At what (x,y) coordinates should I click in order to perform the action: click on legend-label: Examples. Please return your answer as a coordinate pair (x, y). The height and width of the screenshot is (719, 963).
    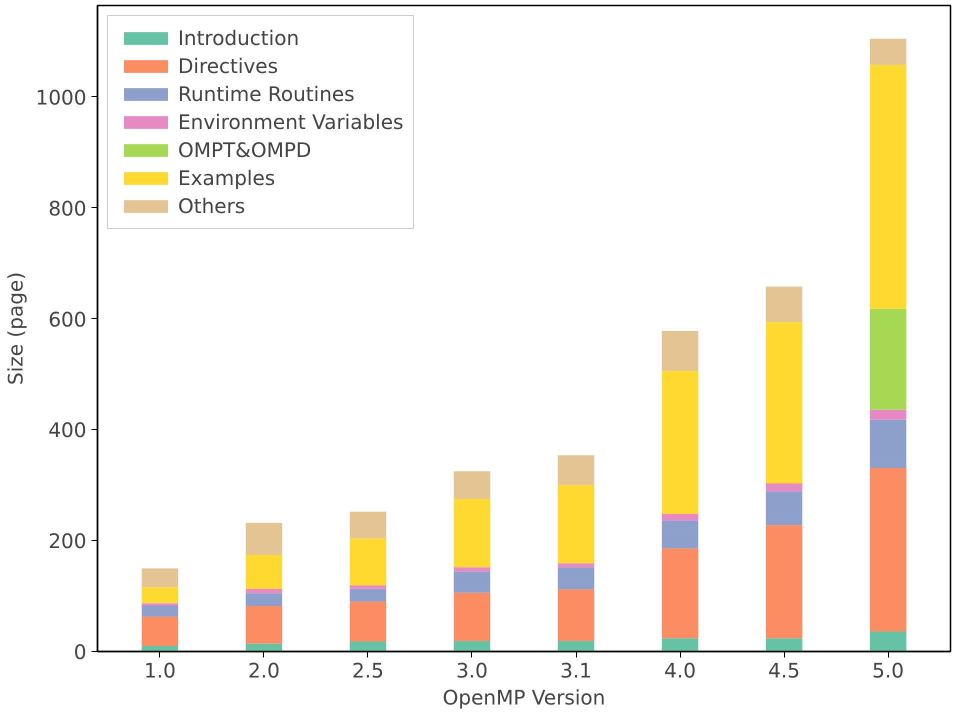
    Looking at the image, I should click on (227, 178).